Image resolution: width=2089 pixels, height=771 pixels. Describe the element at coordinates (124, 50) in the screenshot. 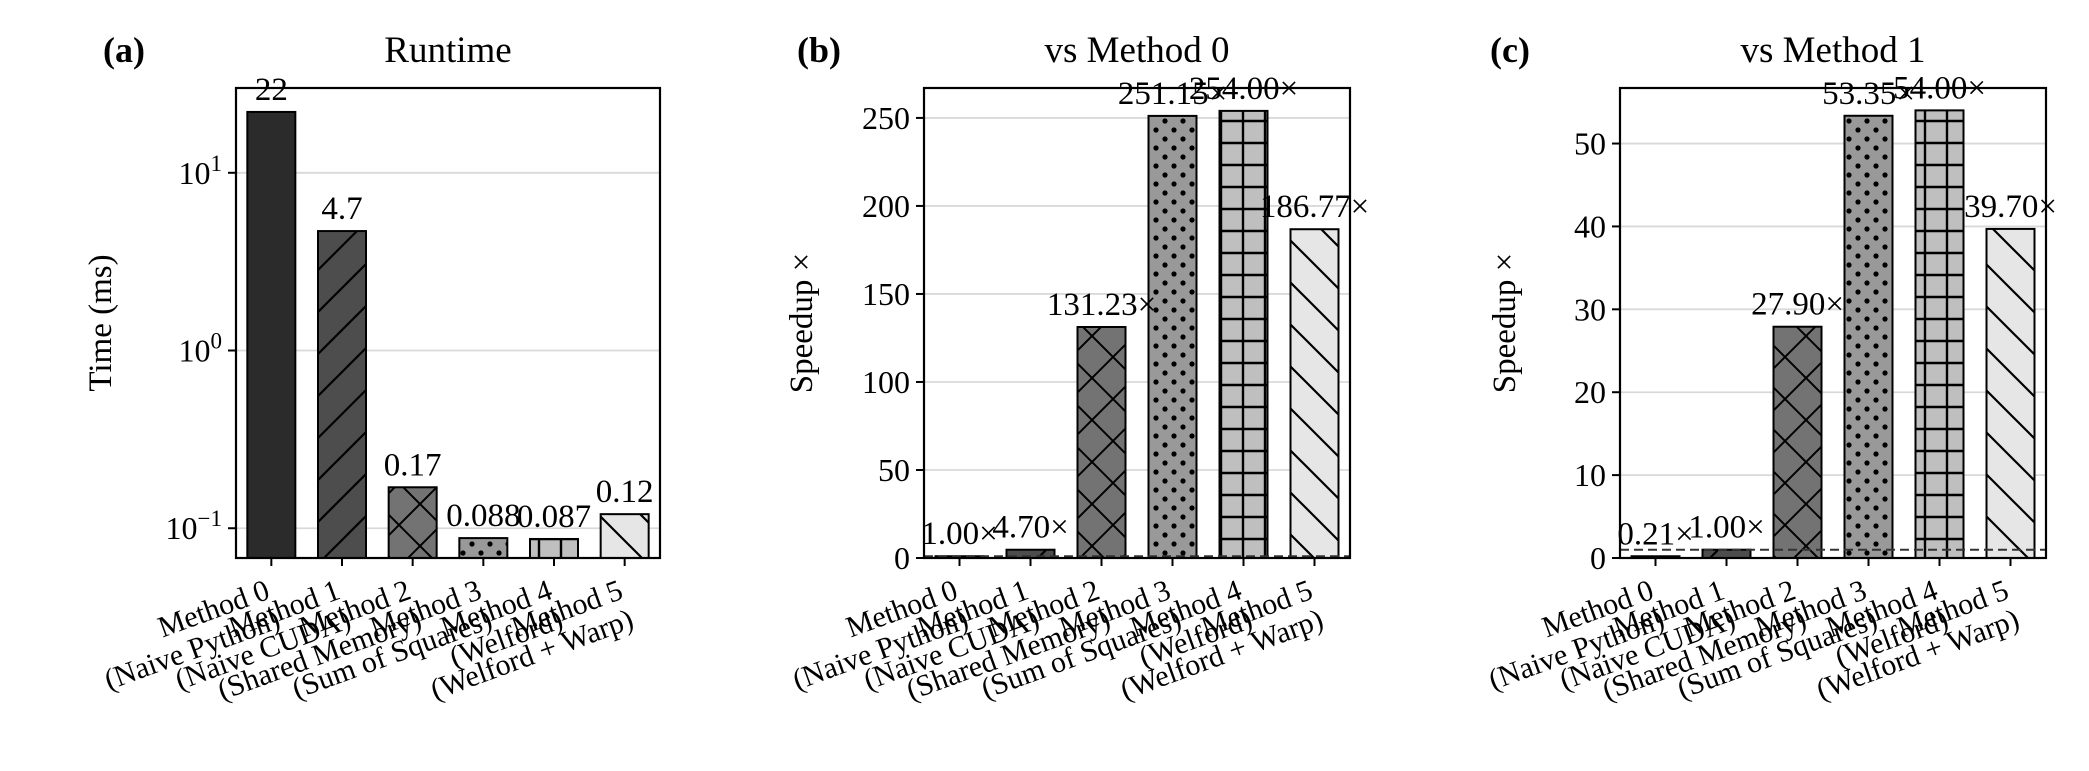

I see `panel-a-label: (a)` at that location.